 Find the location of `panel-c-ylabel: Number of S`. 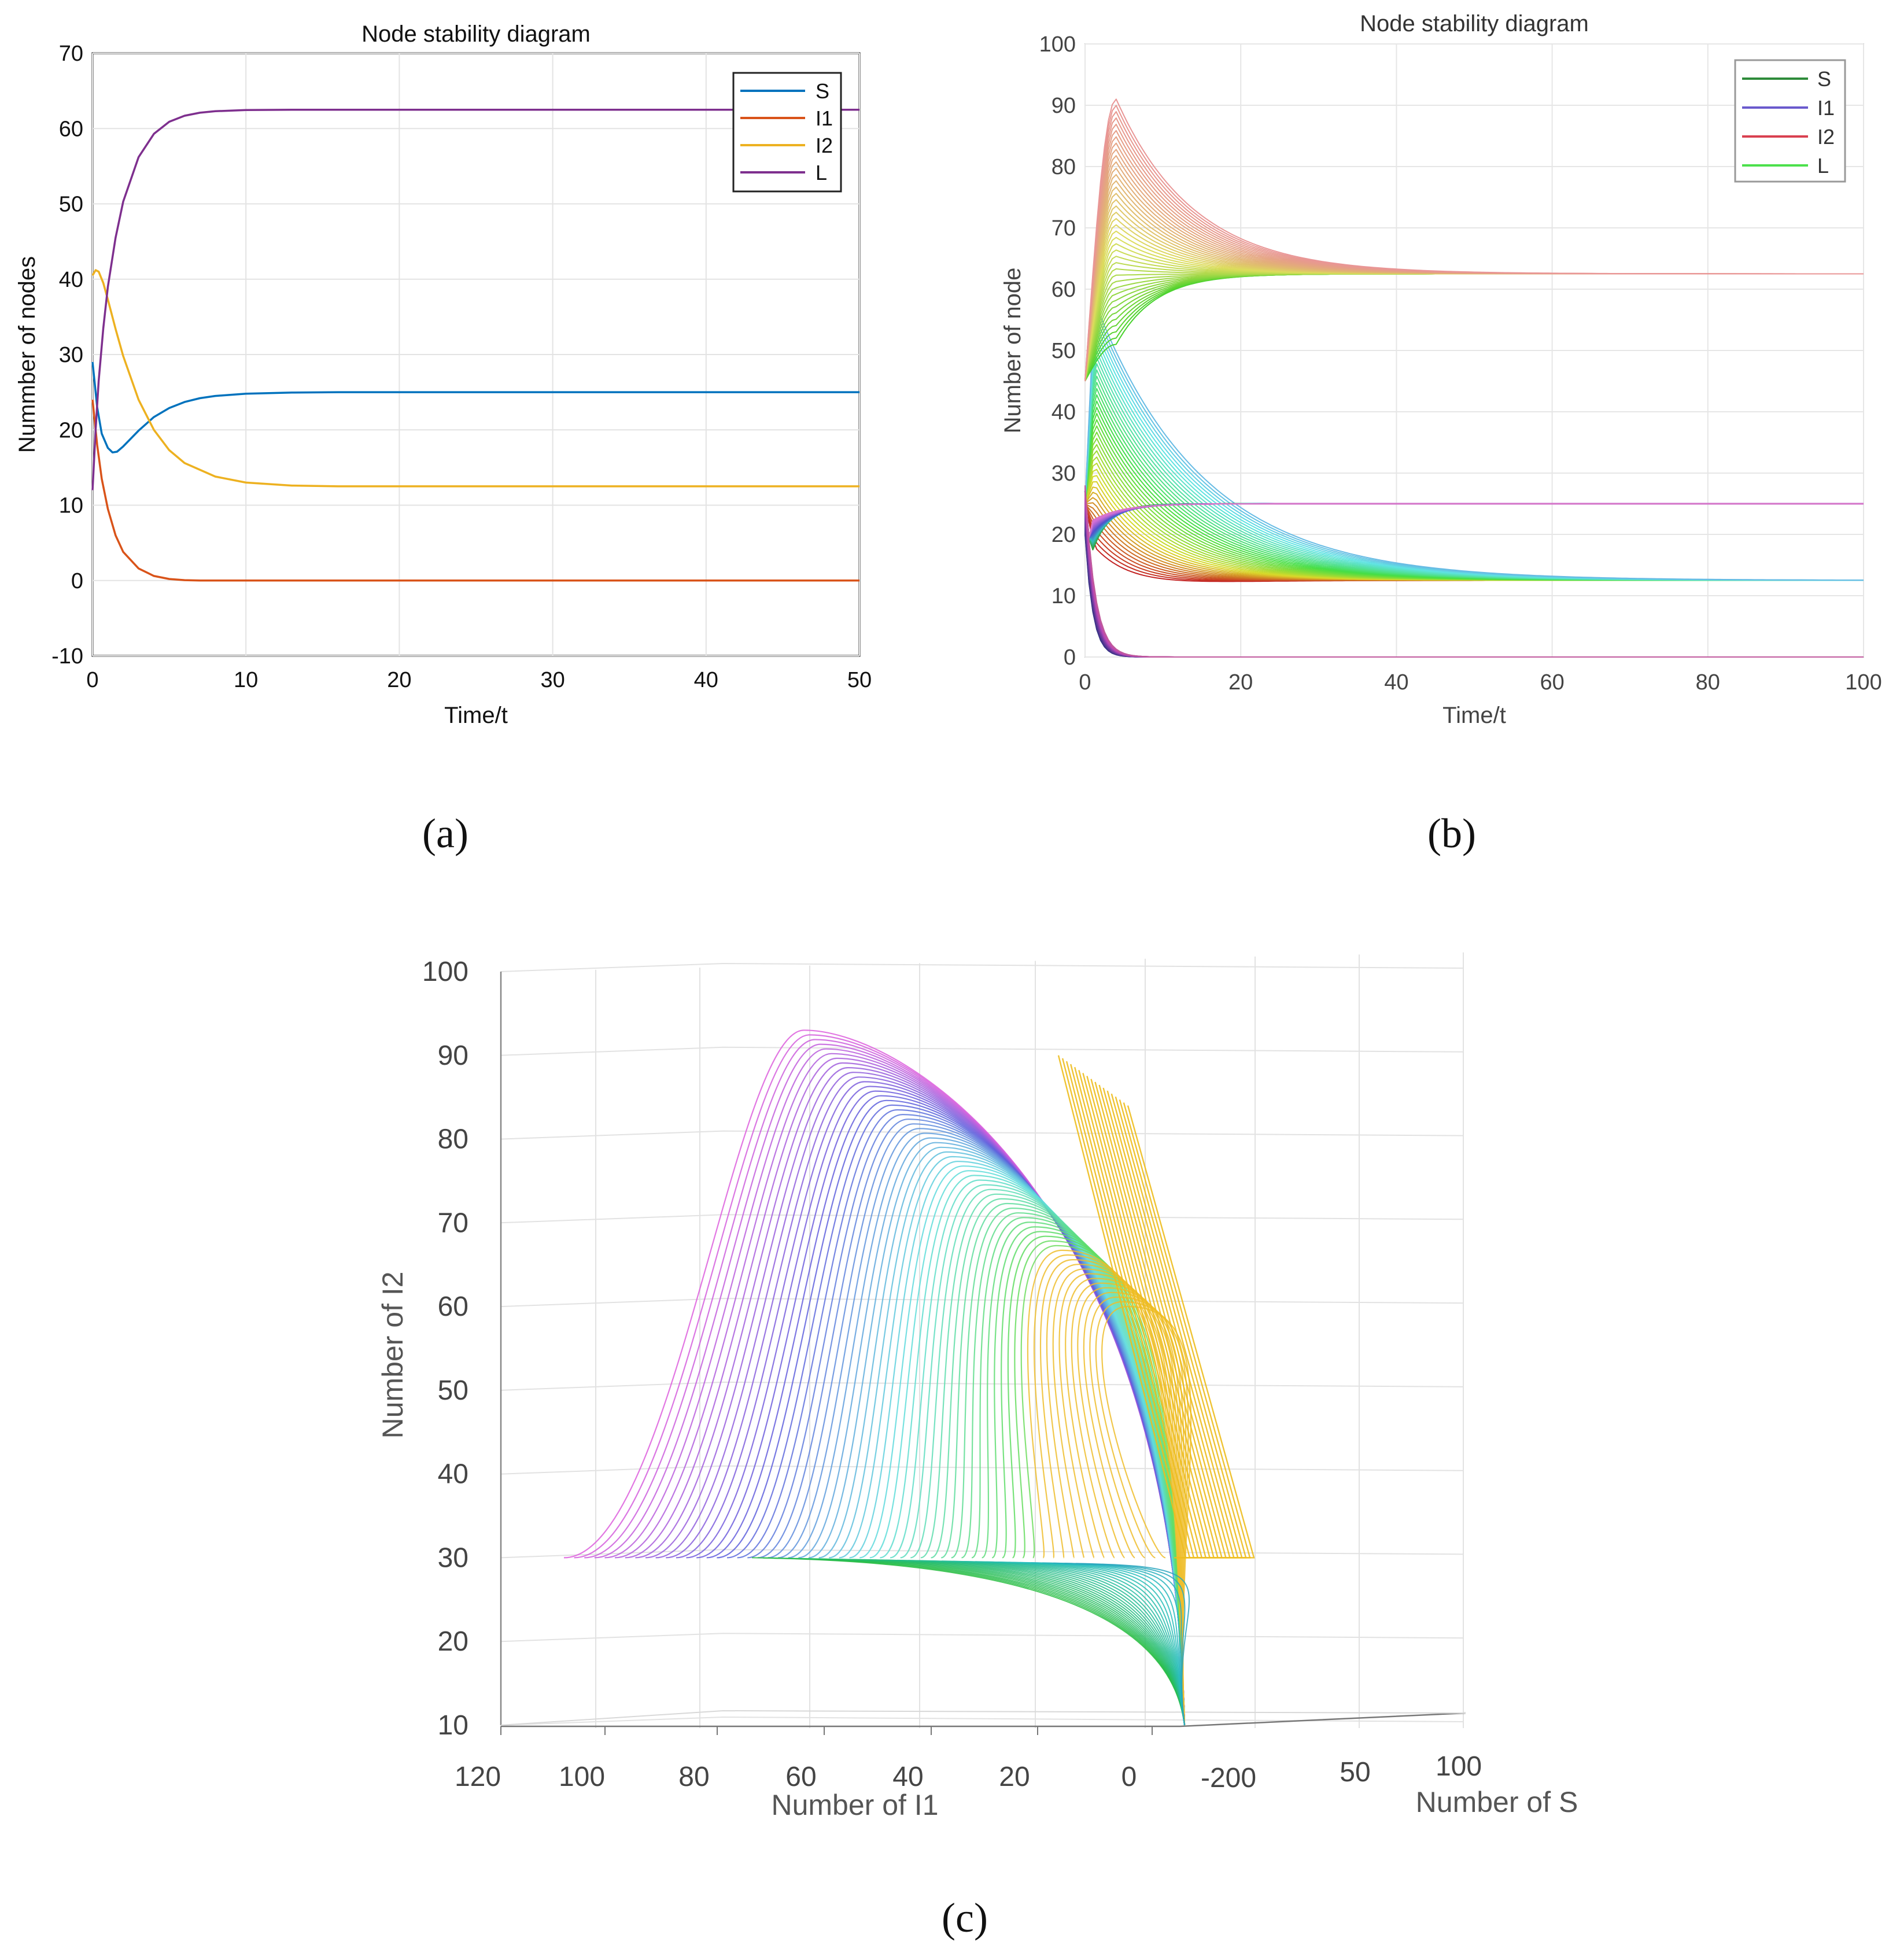

panel-c-ylabel: Number of S is located at coordinates (1497, 1802).